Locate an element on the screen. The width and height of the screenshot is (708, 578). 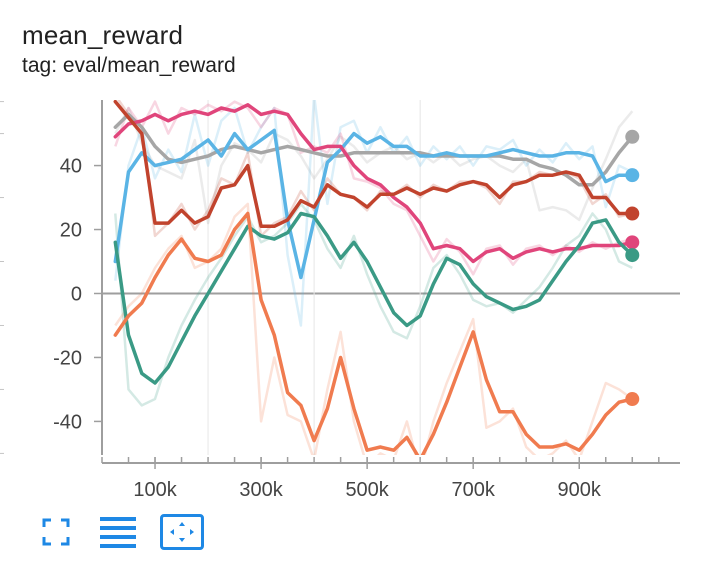
list-icon is located at coordinates (118, 532).